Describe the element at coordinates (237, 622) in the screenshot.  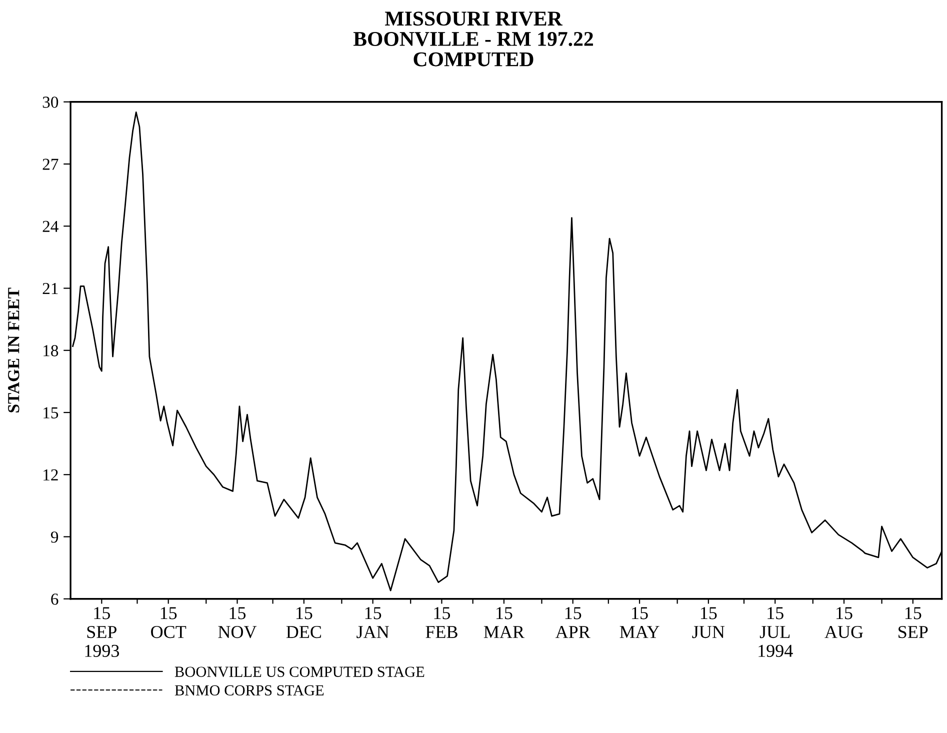
I see `x-tick-label: 15 NOV` at that location.